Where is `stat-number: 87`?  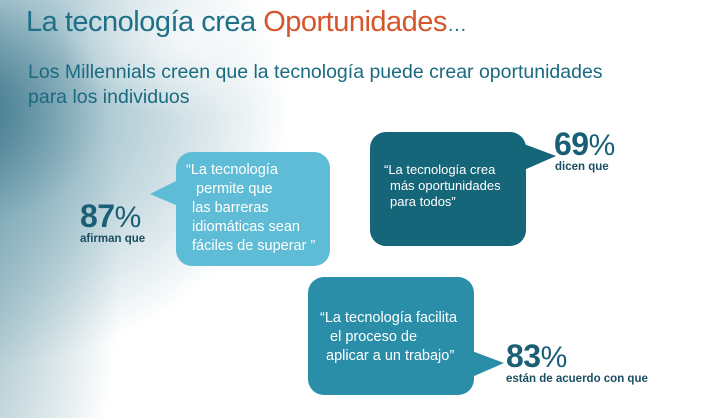 stat-number: 87 is located at coordinates (97, 216).